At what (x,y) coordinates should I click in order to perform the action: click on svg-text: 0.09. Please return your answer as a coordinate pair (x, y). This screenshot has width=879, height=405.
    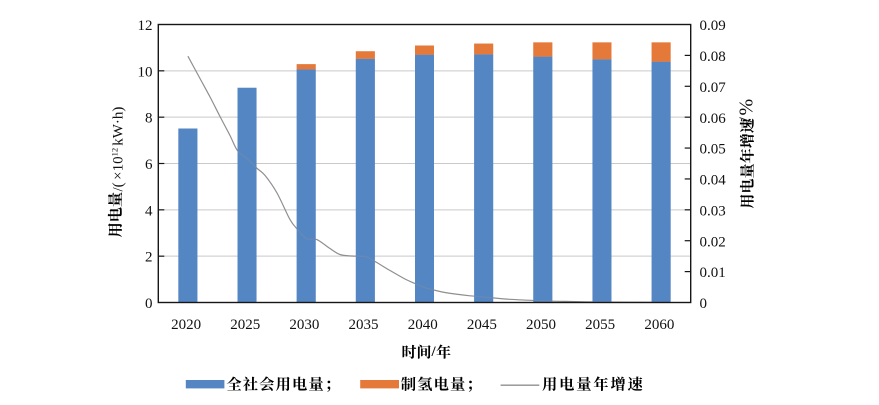
    Looking at the image, I should click on (713, 26).